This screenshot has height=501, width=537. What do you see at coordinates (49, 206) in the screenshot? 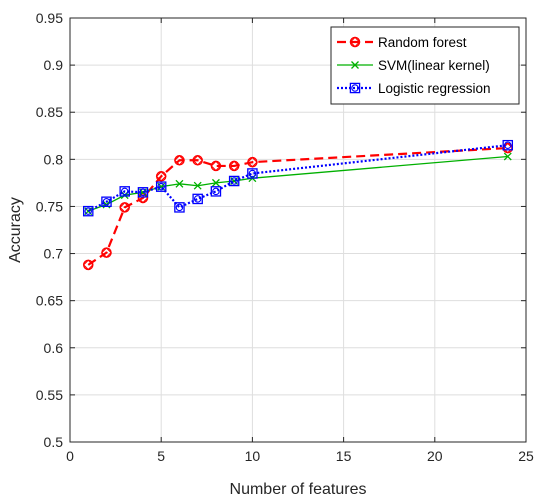
I see `y-tick-label: 0.75` at bounding box center [49, 206].